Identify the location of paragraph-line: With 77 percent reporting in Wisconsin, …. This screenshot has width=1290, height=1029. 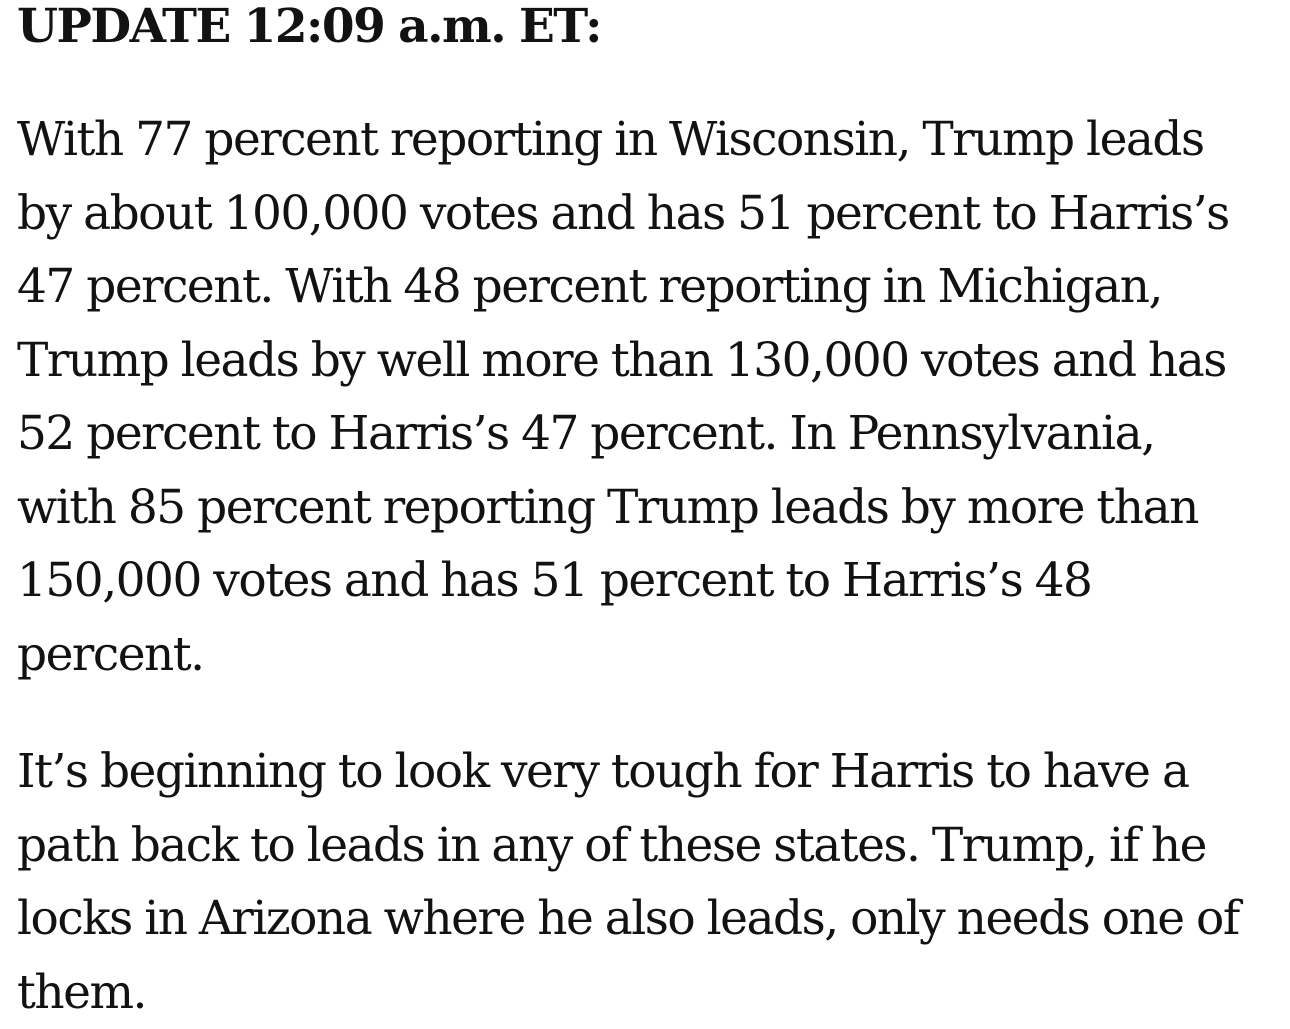
(653, 140).